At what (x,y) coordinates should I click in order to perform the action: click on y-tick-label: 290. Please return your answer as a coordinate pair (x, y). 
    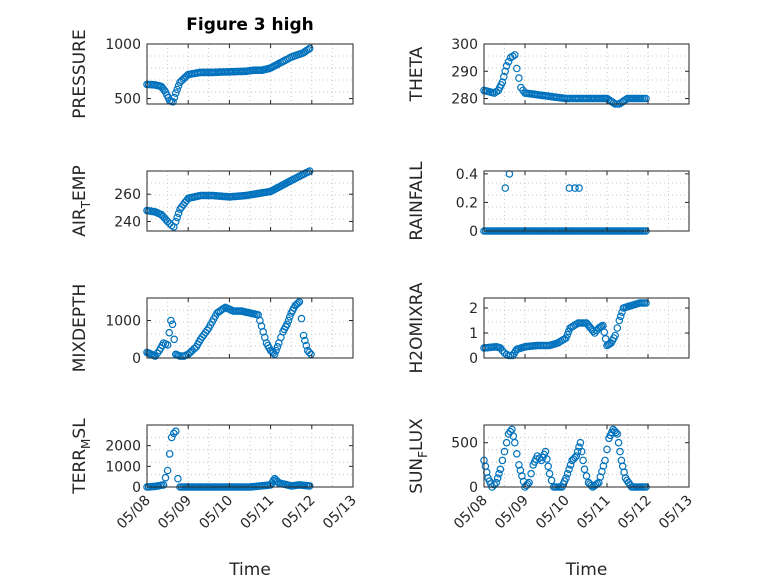
    Looking at the image, I should click on (464, 72).